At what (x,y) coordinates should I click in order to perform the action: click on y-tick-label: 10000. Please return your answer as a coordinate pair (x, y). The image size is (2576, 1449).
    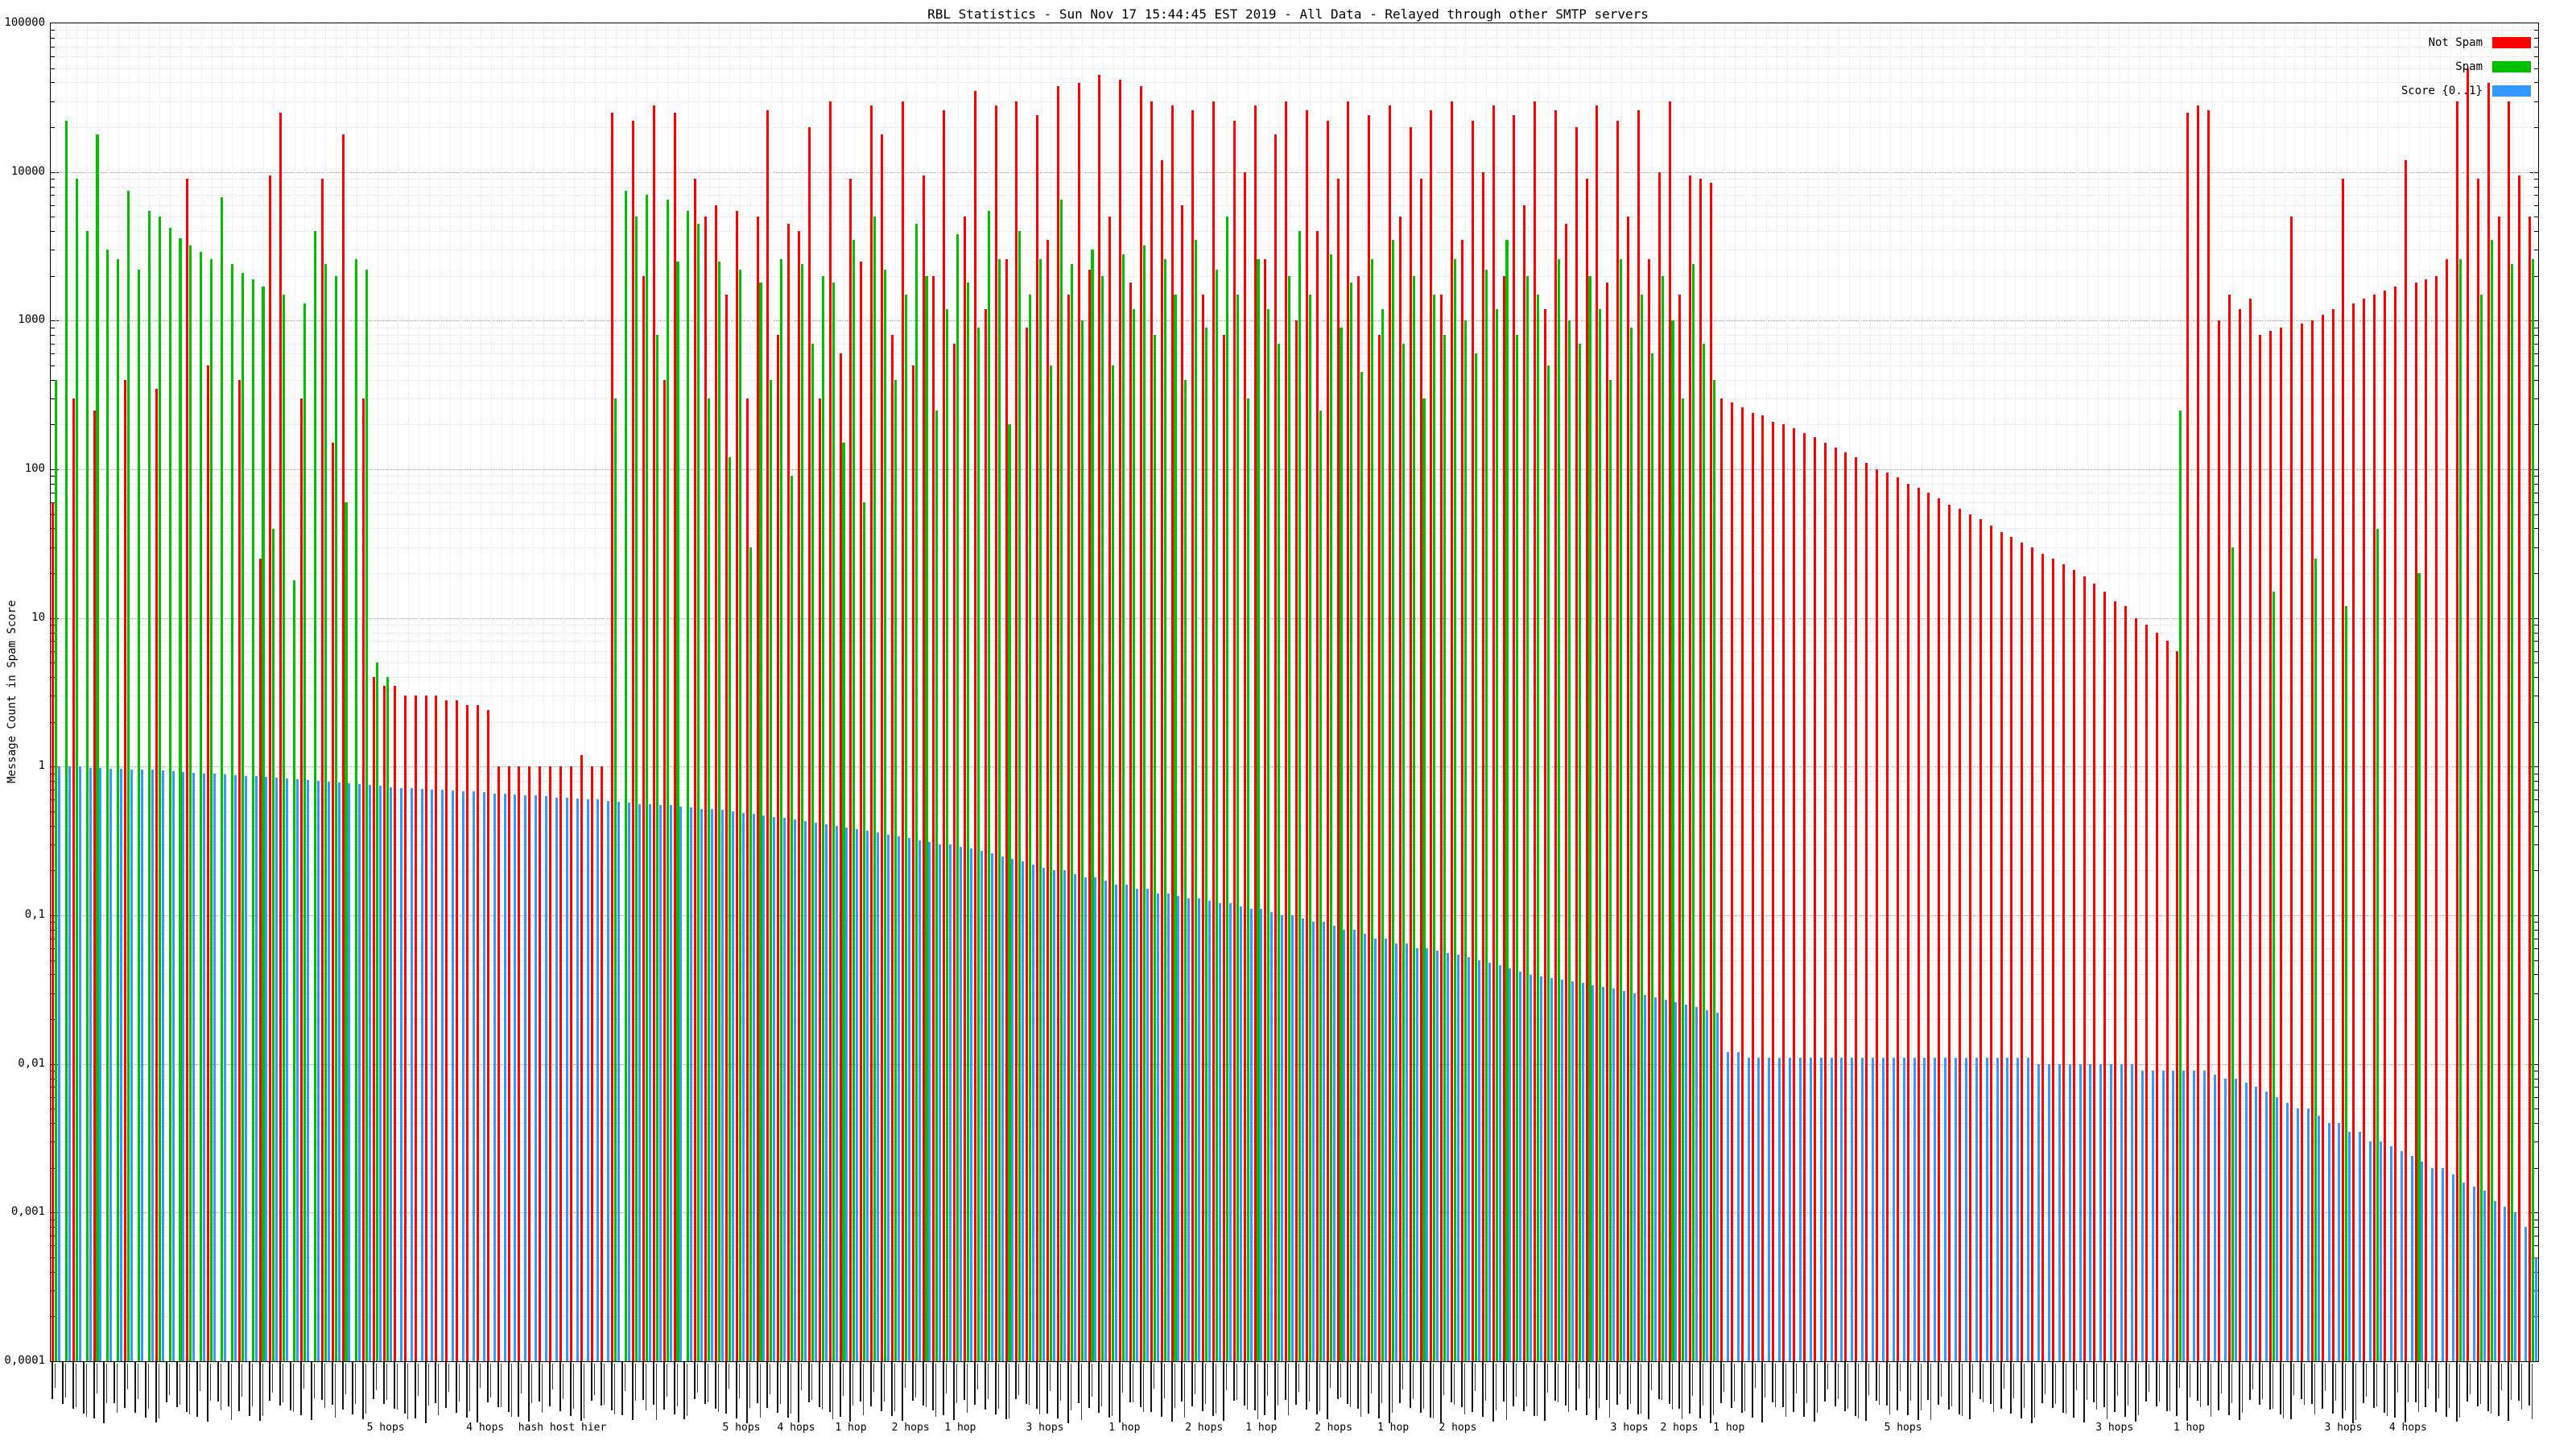
    Looking at the image, I should click on (27, 171).